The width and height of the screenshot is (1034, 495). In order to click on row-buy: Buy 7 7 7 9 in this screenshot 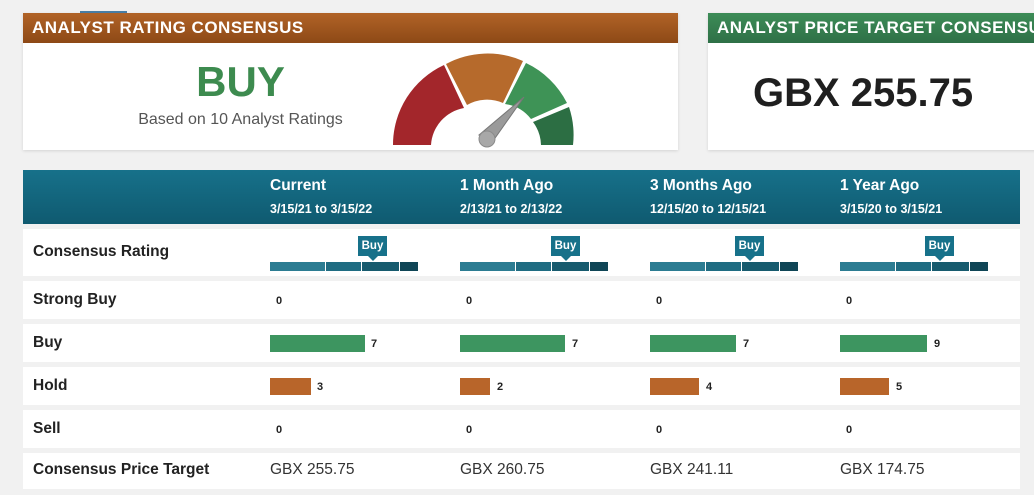, I will do `click(521, 343)`.